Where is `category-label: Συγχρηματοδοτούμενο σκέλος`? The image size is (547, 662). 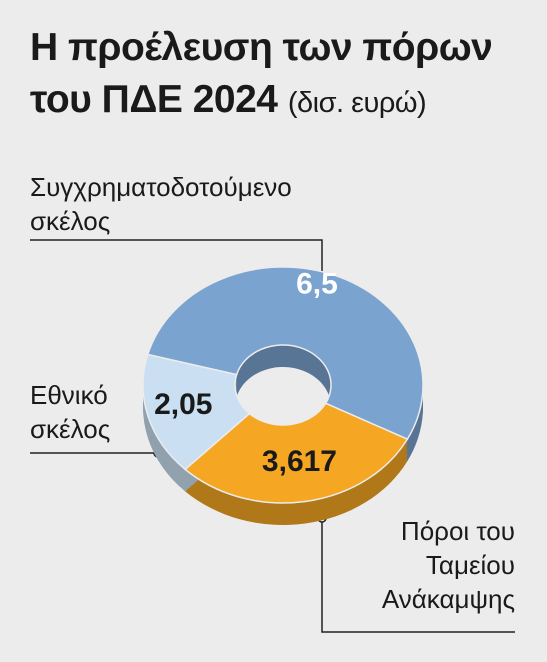
category-label: Συγχρηματοδοτούμενο σκέλος is located at coordinates (161, 204).